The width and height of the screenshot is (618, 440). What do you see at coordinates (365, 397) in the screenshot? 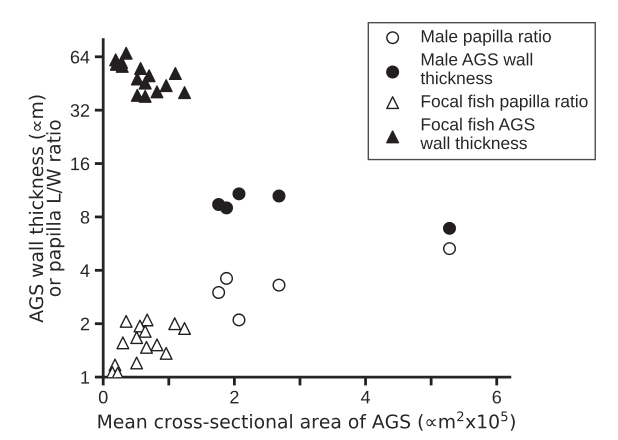
I see `x-tick-label: 4` at bounding box center [365, 397].